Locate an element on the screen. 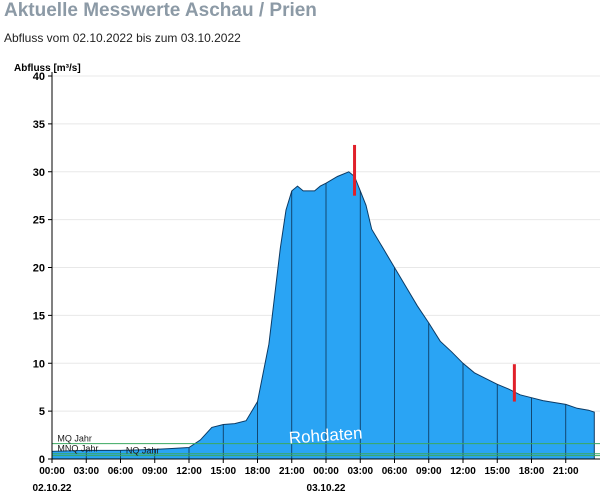 This screenshot has width=616, height=499. y-tick-label: 20 is located at coordinates (39, 269).